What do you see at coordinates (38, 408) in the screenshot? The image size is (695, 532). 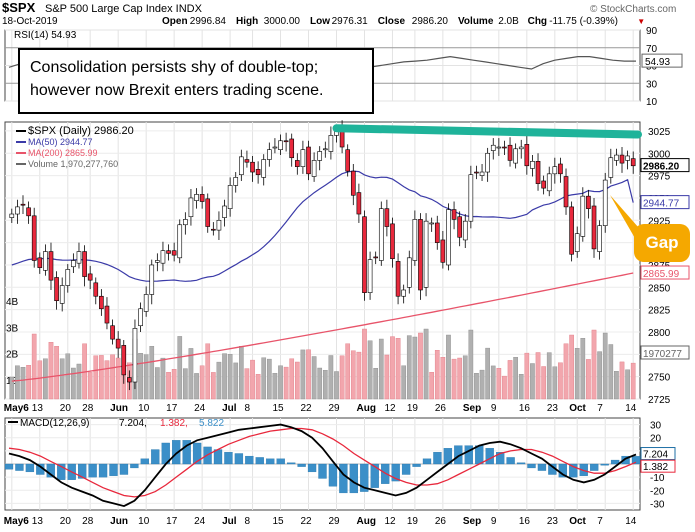 I see `x-tick-label: 13` at bounding box center [38, 408].